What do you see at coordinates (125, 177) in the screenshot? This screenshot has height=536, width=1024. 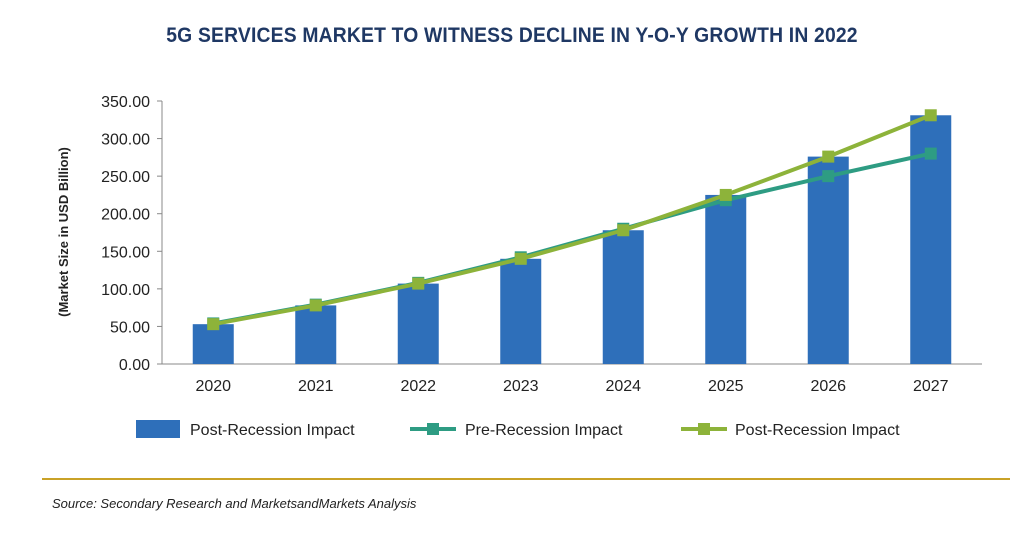 I see `y-tick-label: 250.00` at bounding box center [125, 177].